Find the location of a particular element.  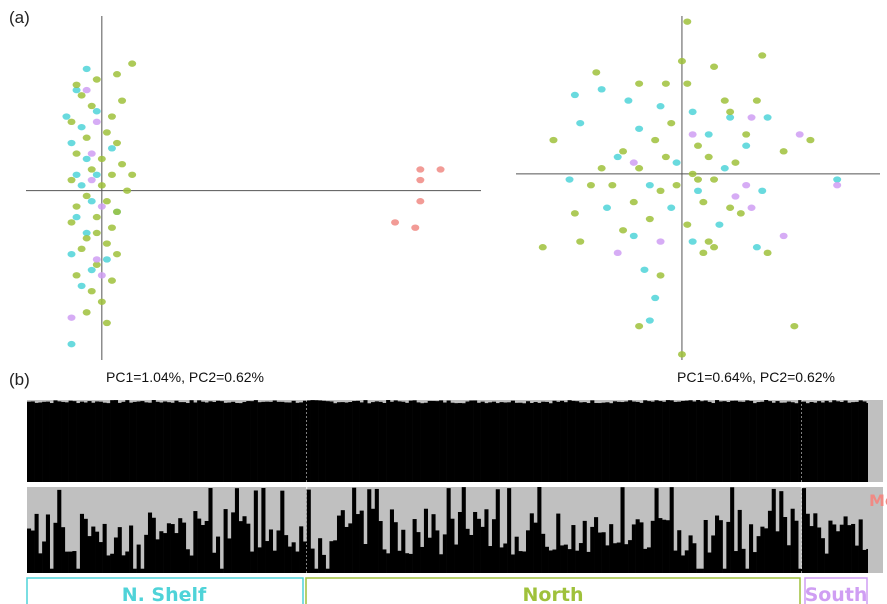

panel-a-label: (a) is located at coordinates (19, 17).